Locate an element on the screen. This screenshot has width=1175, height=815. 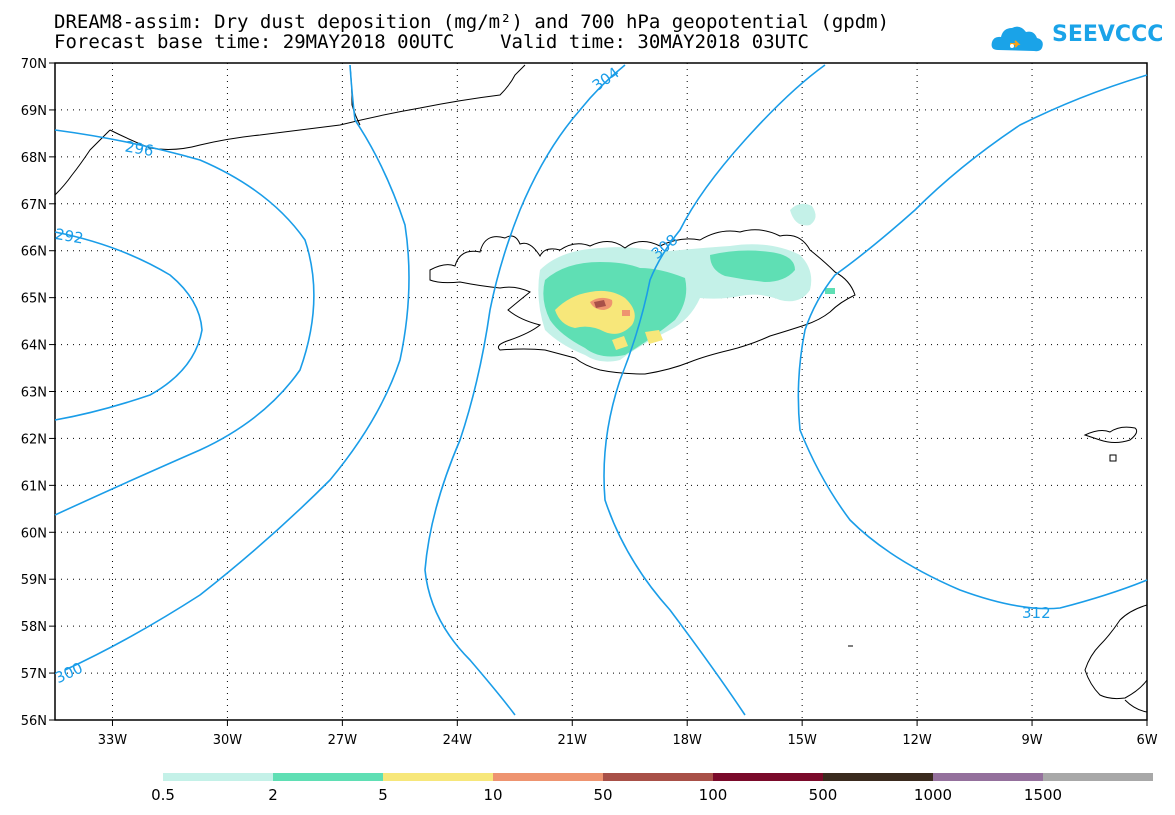
lat-label-63N: 63N is located at coordinates (34, 393).